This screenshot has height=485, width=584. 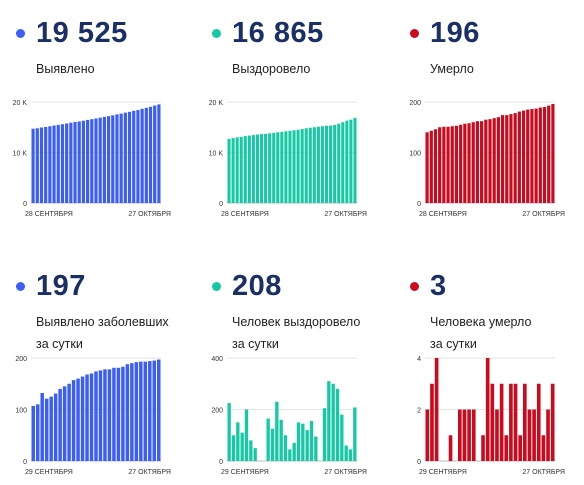 I want to click on metric-label: Умерло, so click(x=452, y=69).